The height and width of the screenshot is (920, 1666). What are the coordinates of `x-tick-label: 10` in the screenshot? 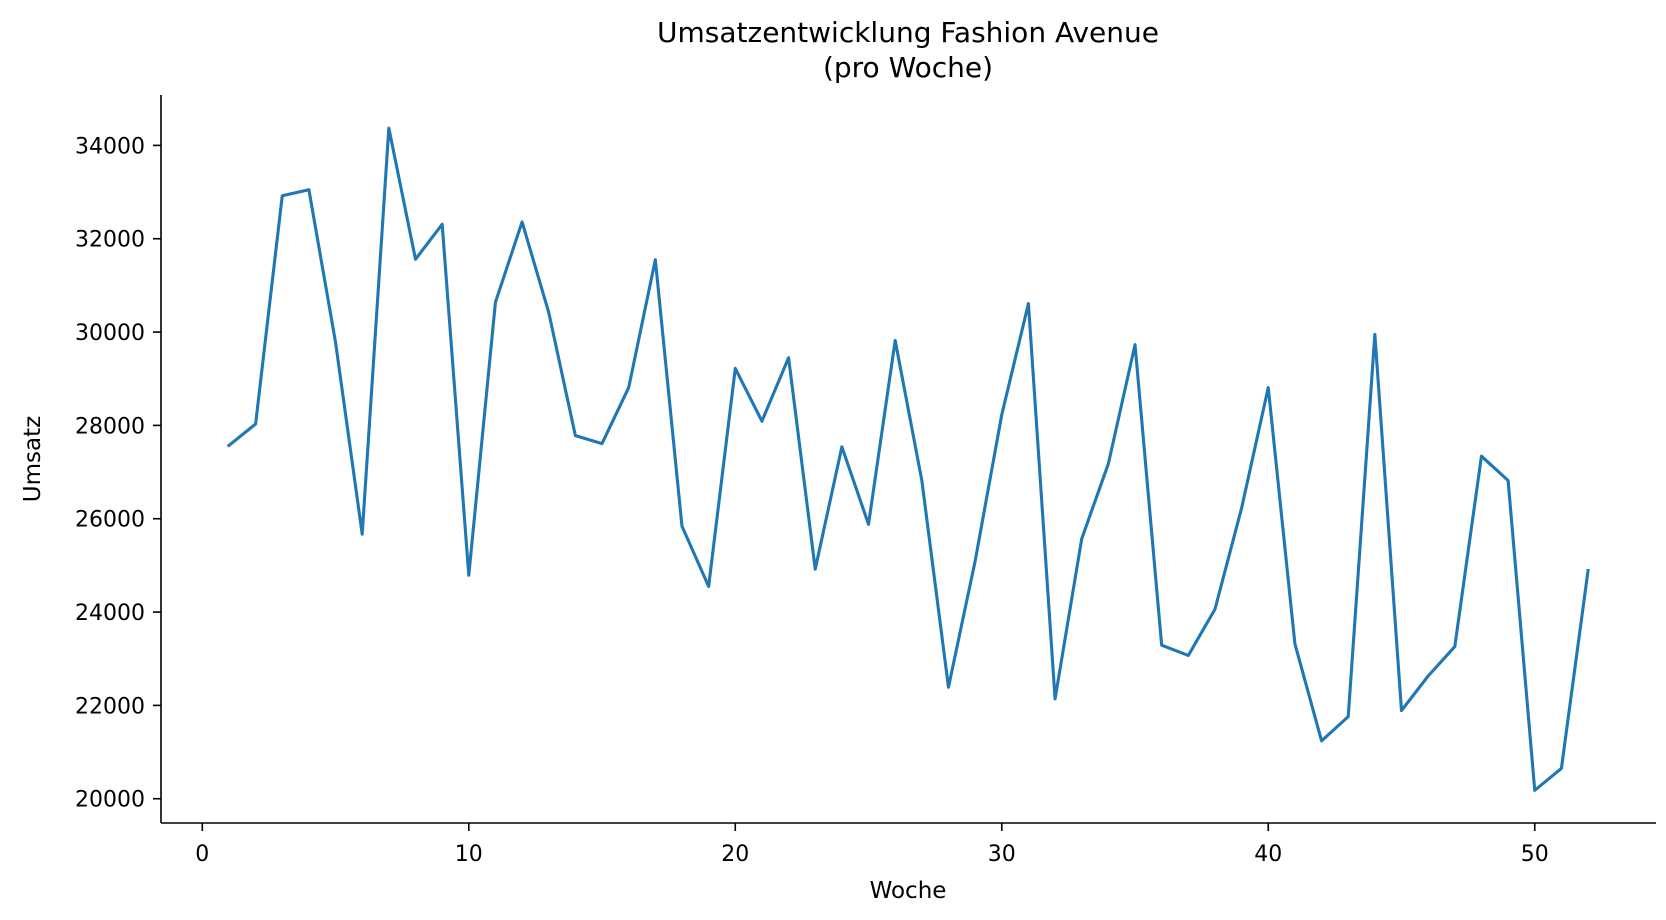 It's located at (469, 854).